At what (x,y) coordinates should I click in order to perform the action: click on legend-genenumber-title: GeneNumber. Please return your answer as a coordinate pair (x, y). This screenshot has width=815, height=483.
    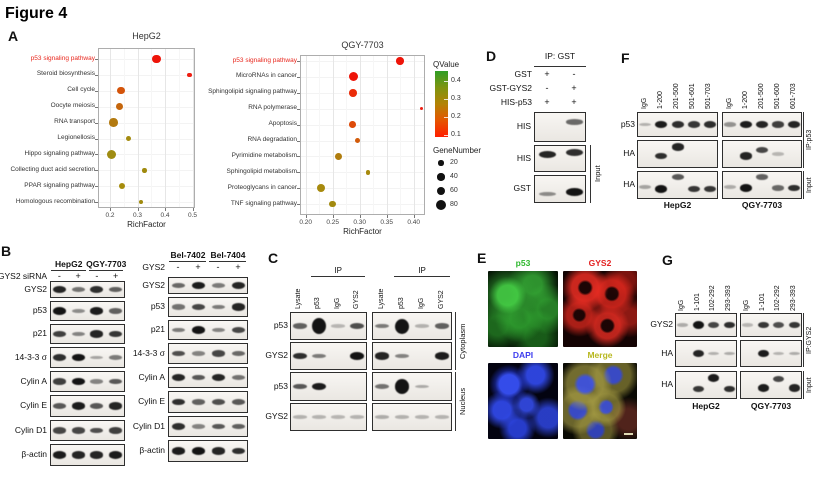
    Looking at the image, I should click on (457, 150).